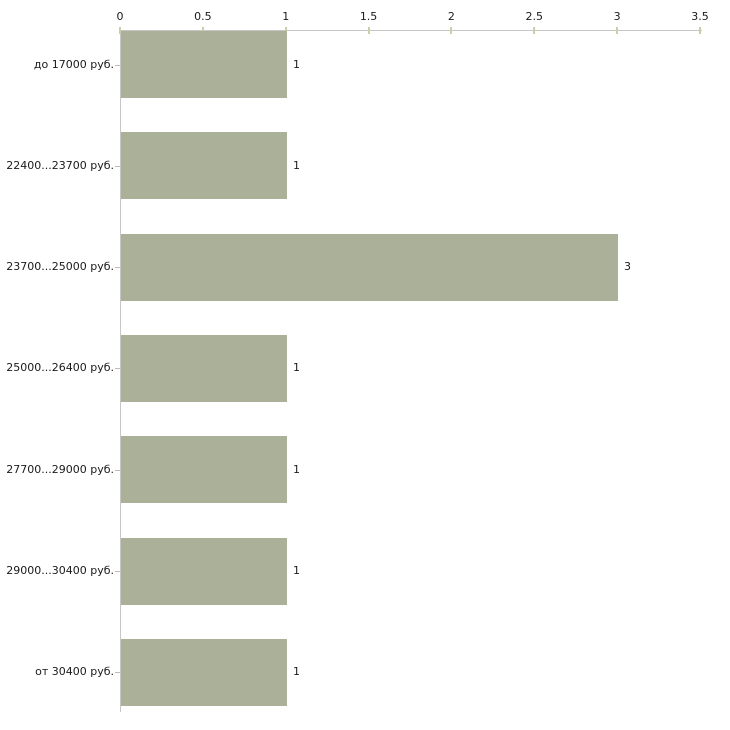 The width and height of the screenshot is (730, 730). What do you see at coordinates (60, 469) in the screenshot?
I see `category-label: 27700...29000 руб.` at bounding box center [60, 469].